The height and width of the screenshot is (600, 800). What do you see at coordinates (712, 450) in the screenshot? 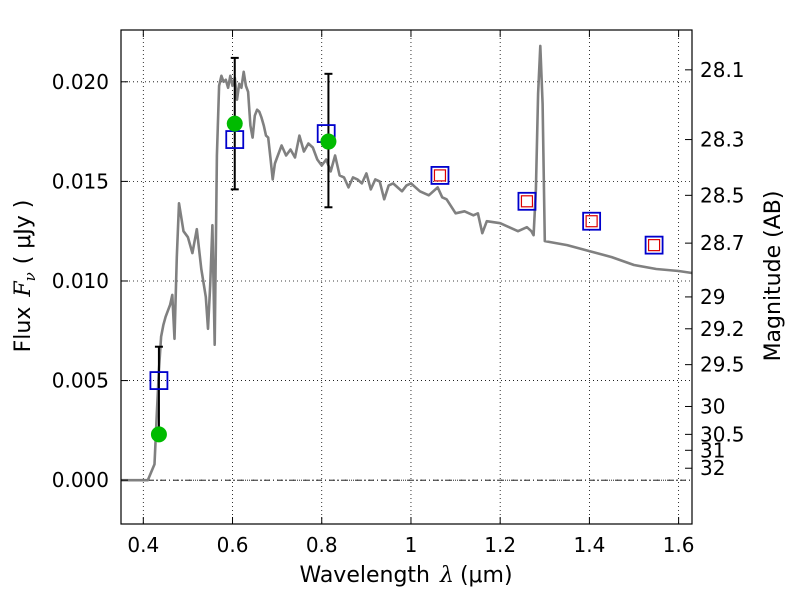
I see `y2-tick-label: 31` at bounding box center [712, 450].